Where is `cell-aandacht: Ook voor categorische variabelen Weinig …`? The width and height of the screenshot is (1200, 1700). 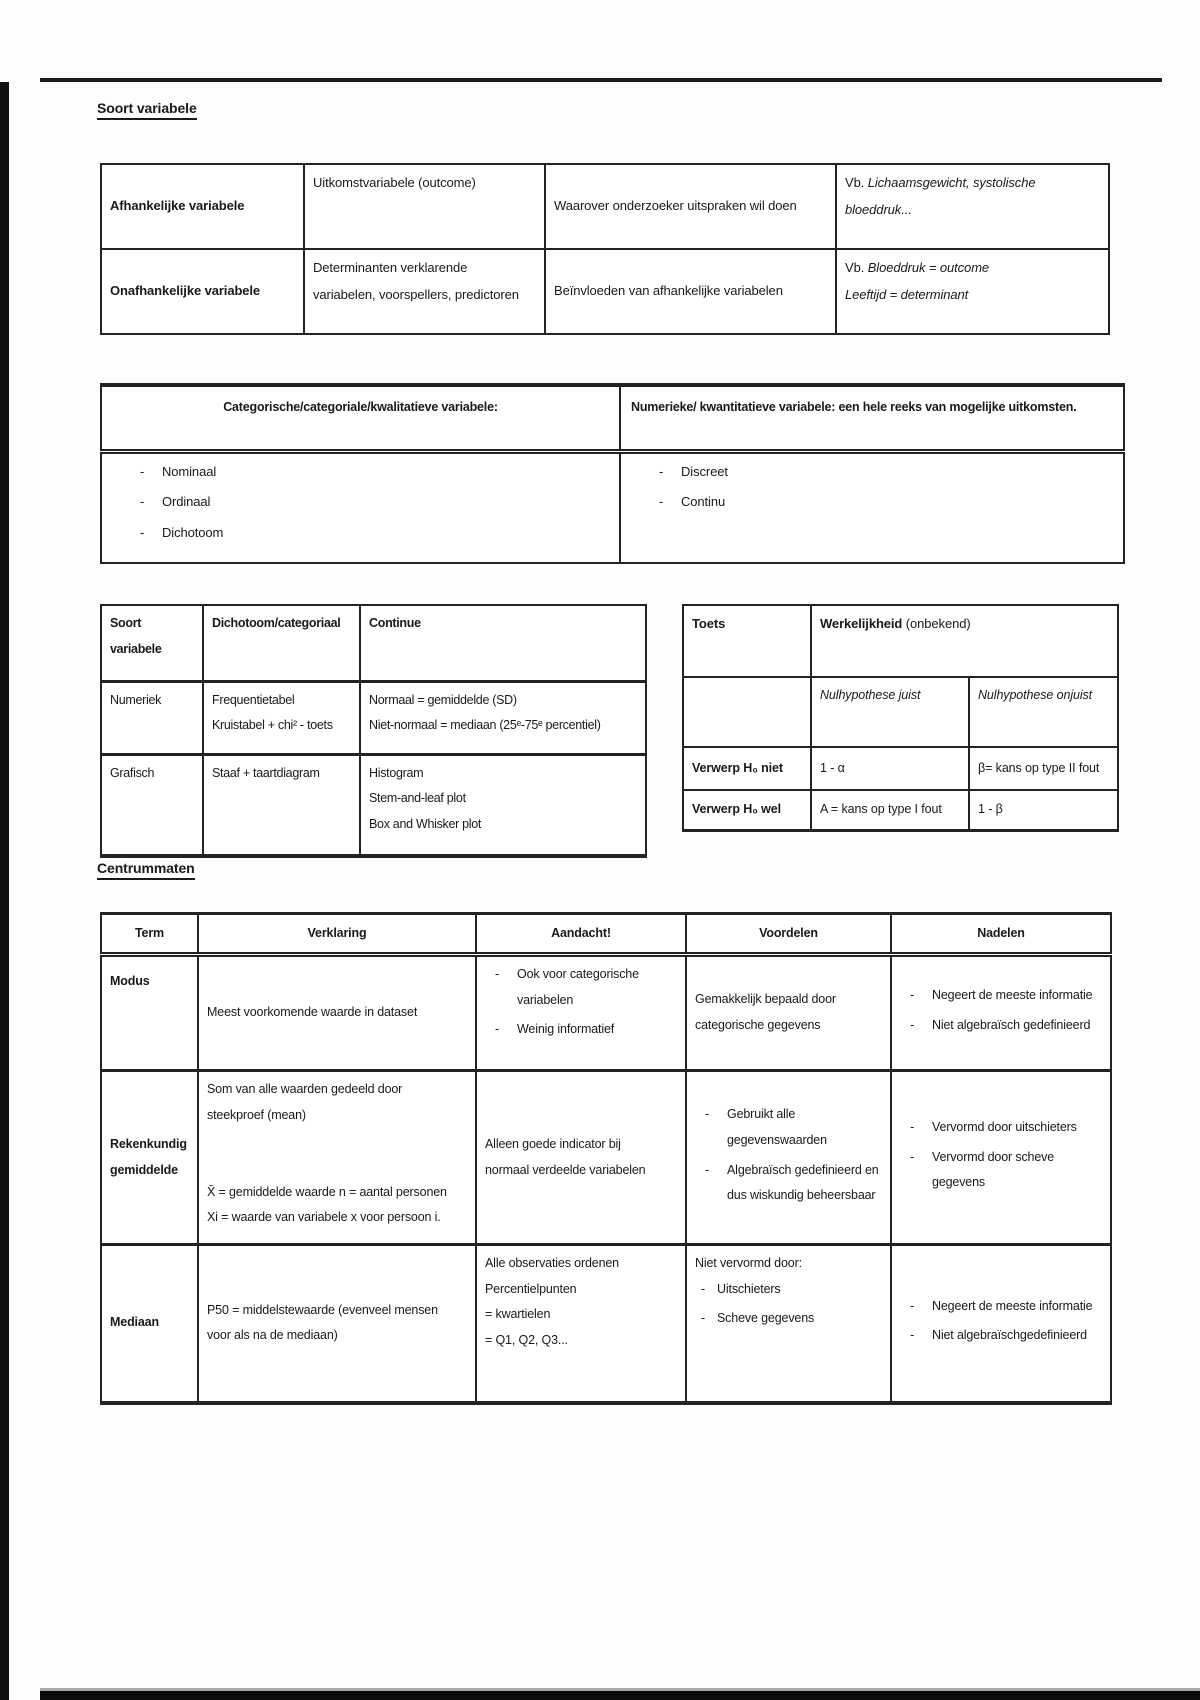
cell-aandacht: Ook voor categorische variabelen Weinig … is located at coordinates (581, 1012).